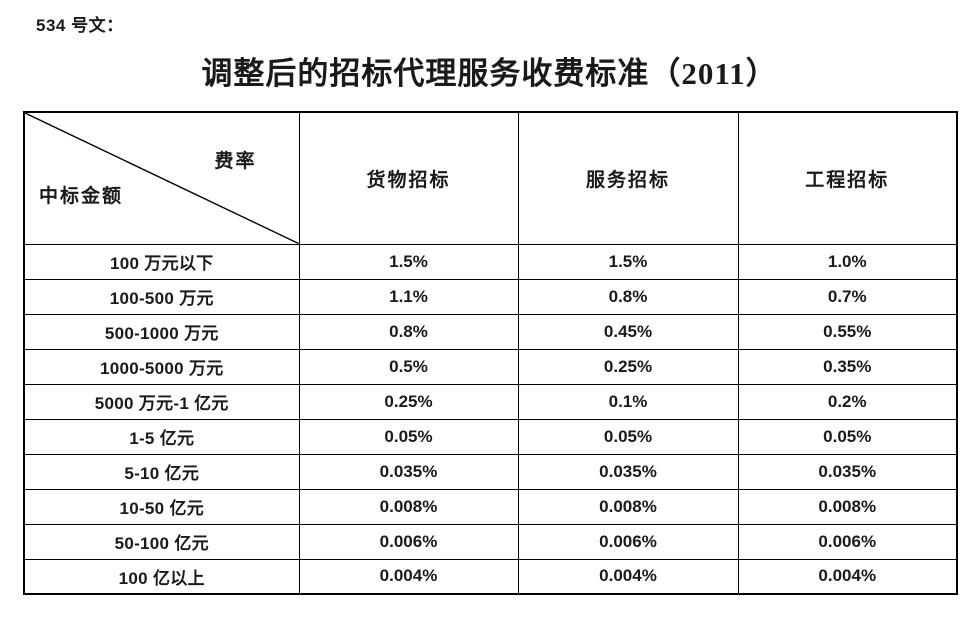  I want to click on page-title: 调整后的招标代理服务收费标准（2011）, so click(489, 73).